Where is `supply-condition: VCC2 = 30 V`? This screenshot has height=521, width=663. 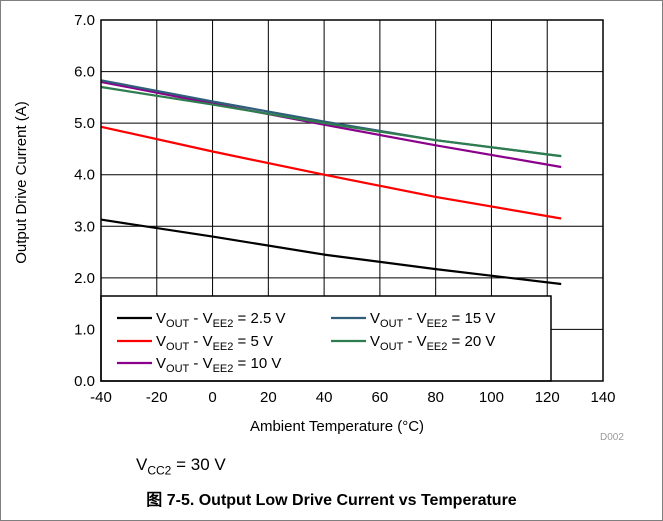 supply-condition: VCC2 = 30 V is located at coordinates (181, 466).